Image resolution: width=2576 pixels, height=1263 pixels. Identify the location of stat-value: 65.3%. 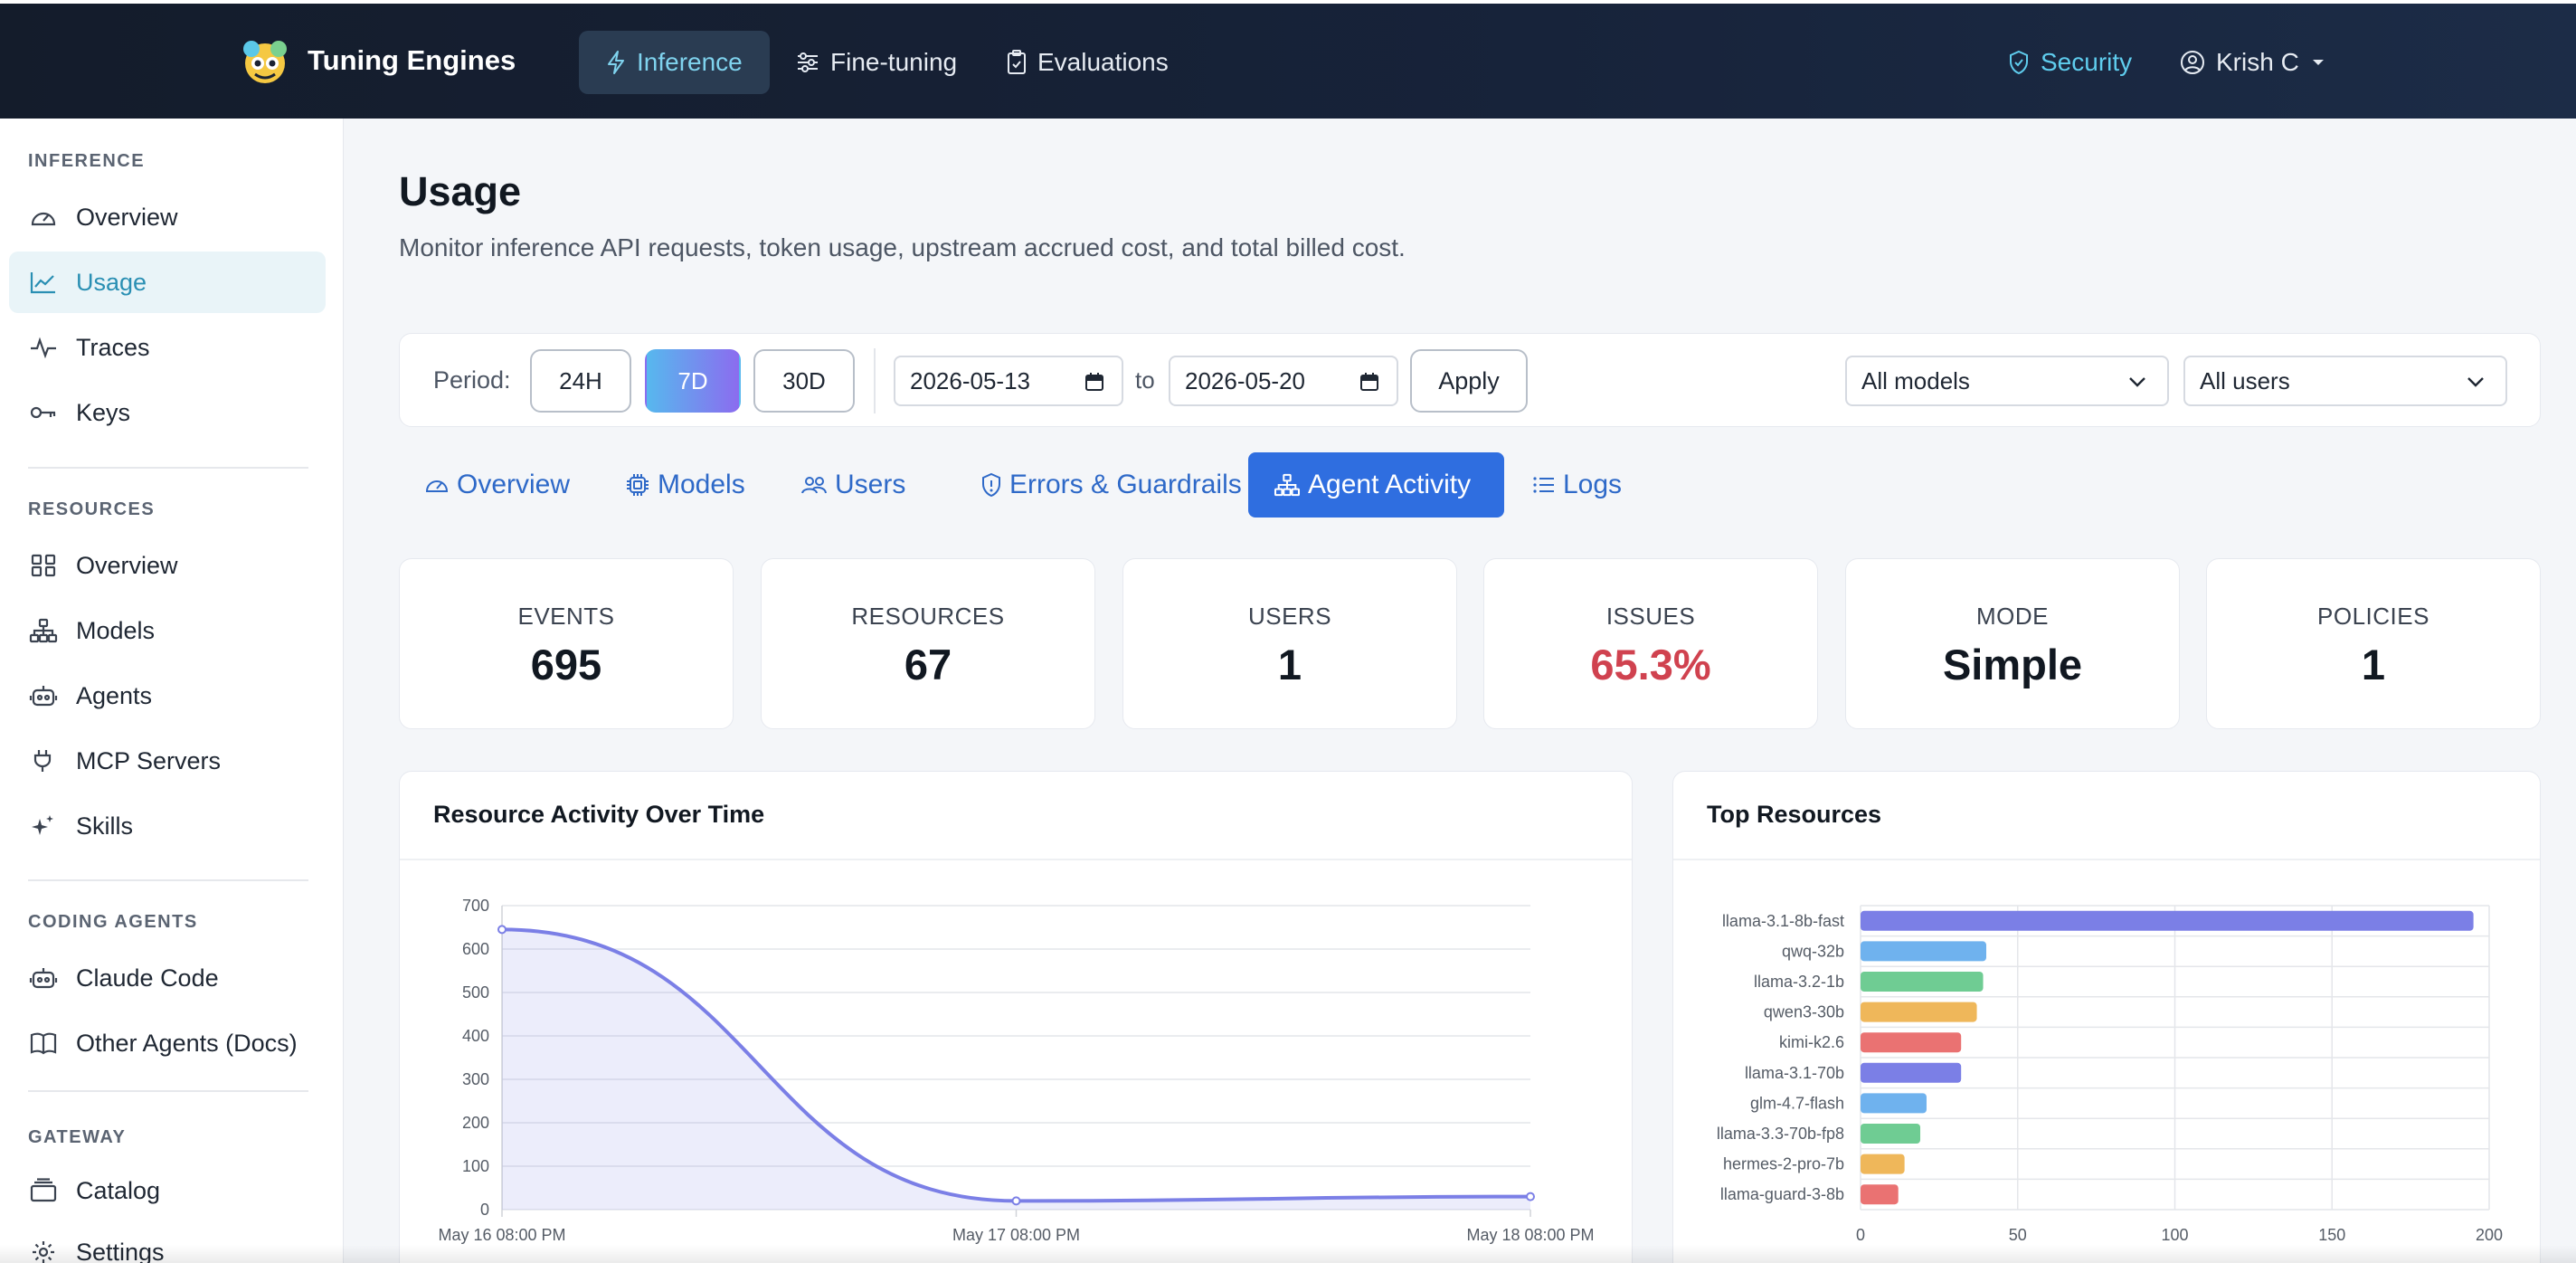
(1650, 664).